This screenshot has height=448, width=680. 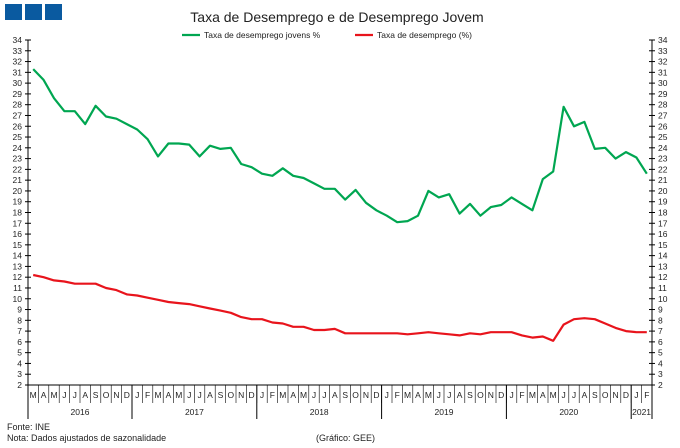 I want to click on y-tick-label-right: 28, so click(x=663, y=105).